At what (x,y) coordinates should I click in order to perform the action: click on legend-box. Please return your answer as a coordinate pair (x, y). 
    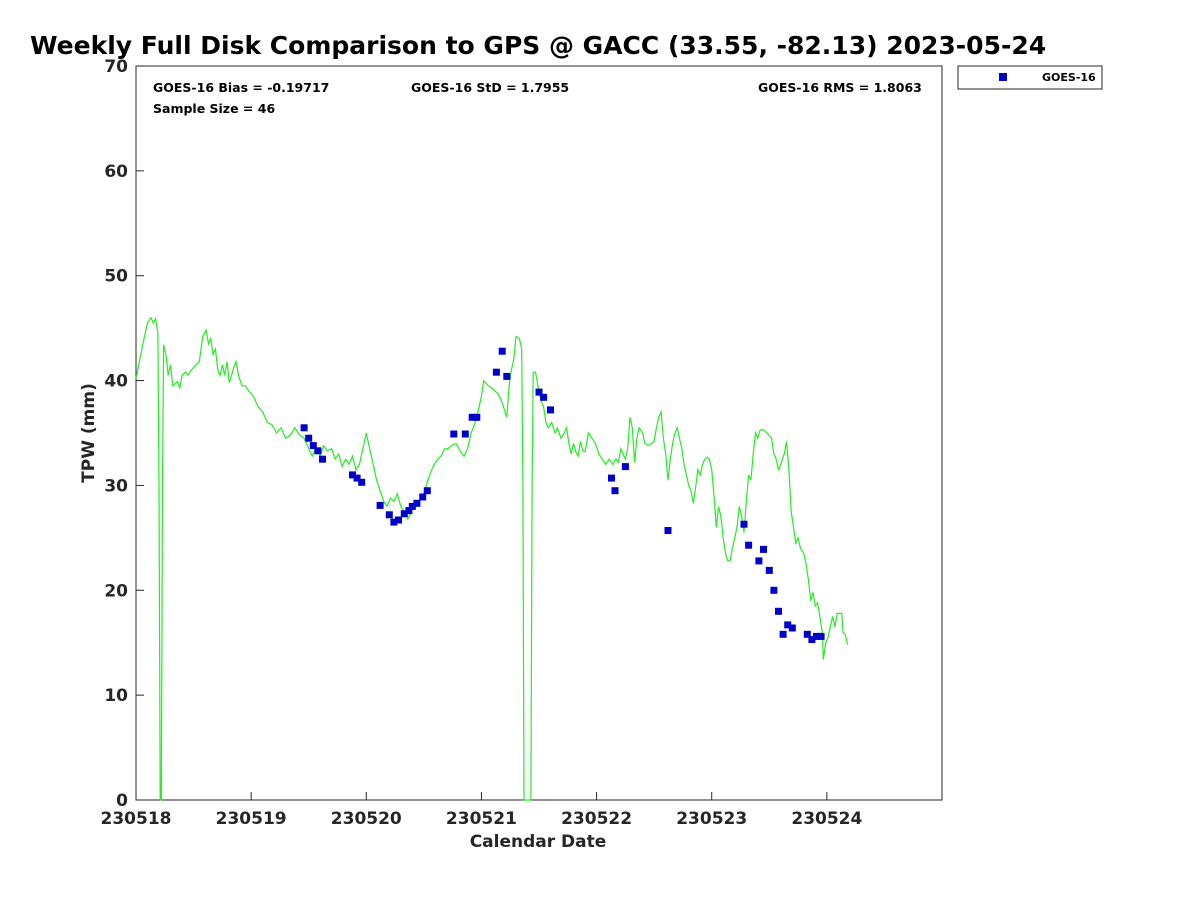
    Looking at the image, I should click on (1030, 77).